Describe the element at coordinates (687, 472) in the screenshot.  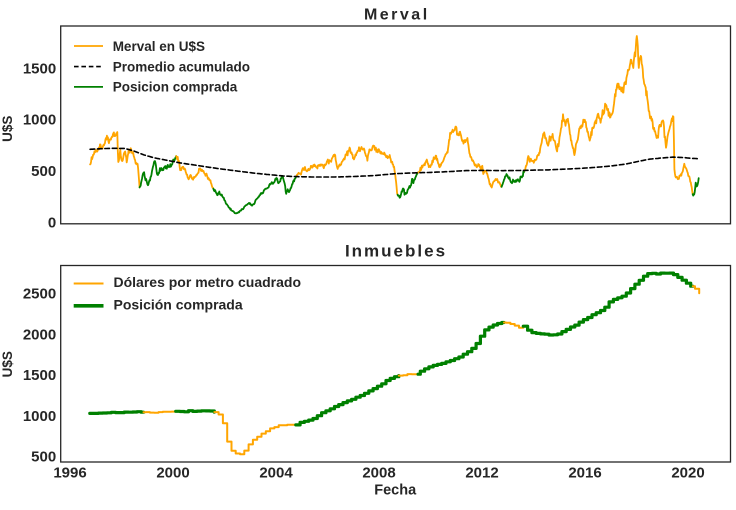
I see `svg-text: 2020` at that location.